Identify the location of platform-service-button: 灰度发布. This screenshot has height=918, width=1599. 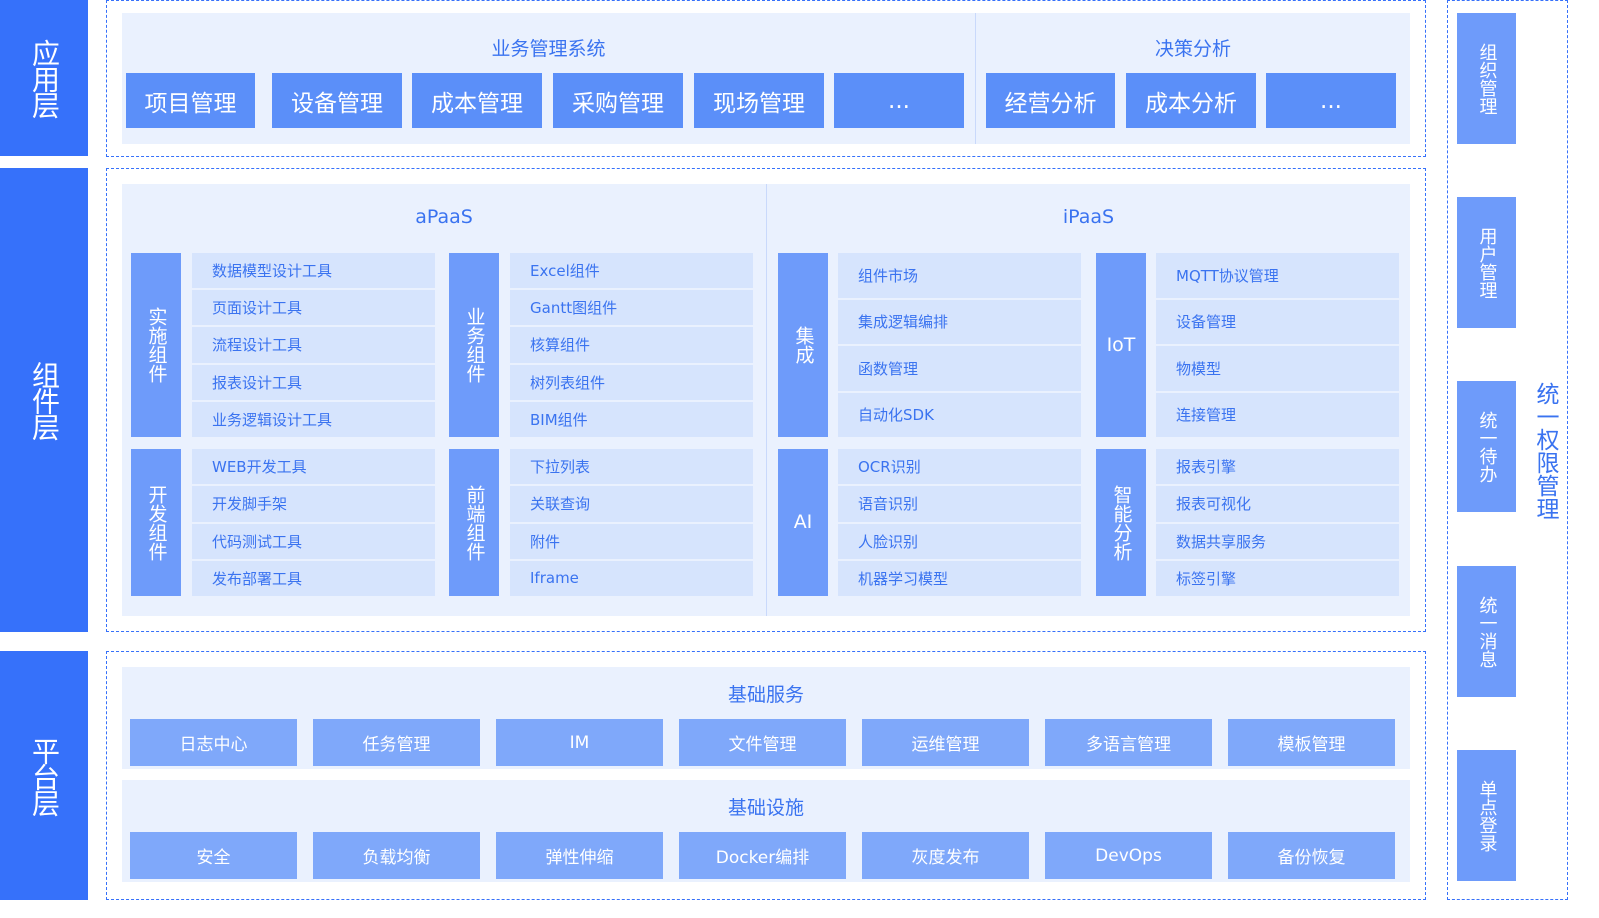
(945, 855).